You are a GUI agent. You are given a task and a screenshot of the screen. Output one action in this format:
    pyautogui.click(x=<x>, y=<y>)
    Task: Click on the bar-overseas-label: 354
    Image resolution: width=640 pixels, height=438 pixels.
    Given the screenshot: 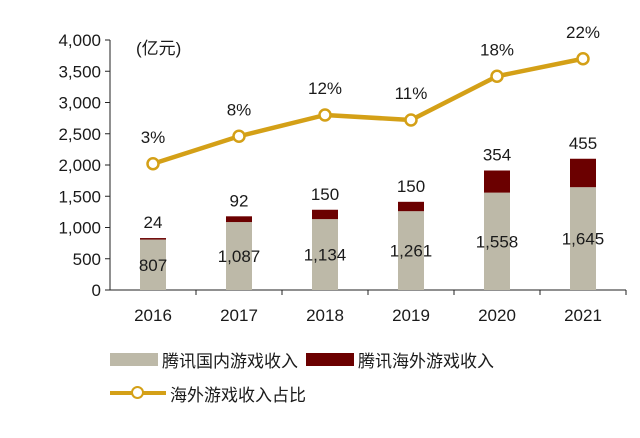 What is the action you would take?
    pyautogui.click(x=497, y=155)
    